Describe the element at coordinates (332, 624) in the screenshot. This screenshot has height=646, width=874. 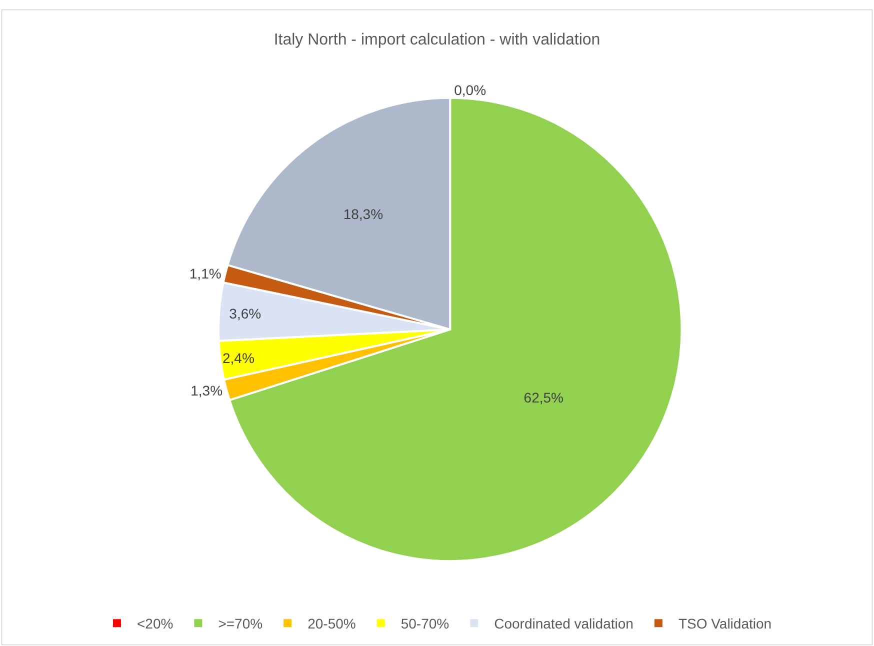
I see `legend-label: 20-50%` at that location.